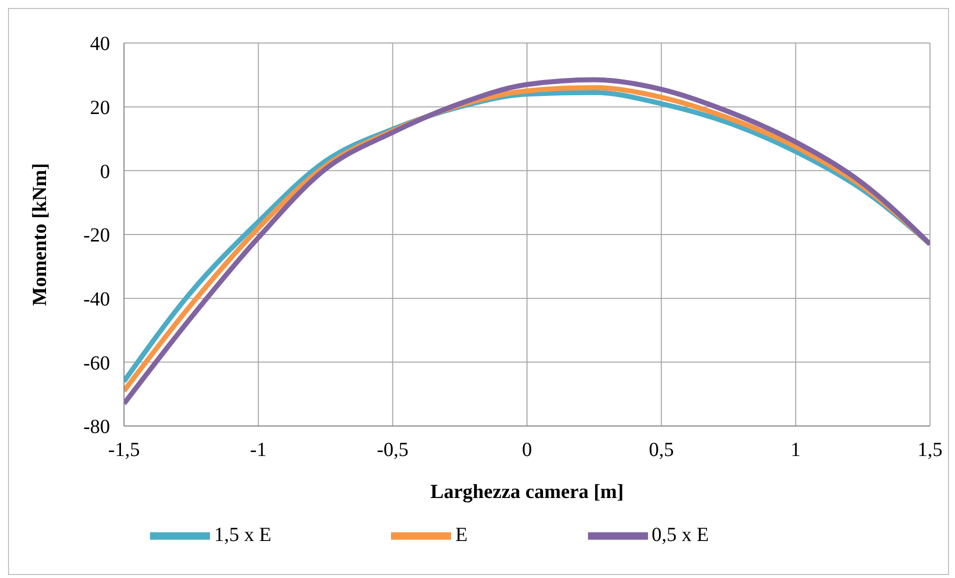  What do you see at coordinates (243, 535) in the screenshot?
I see `legend-label: 1,5 x E` at bounding box center [243, 535].